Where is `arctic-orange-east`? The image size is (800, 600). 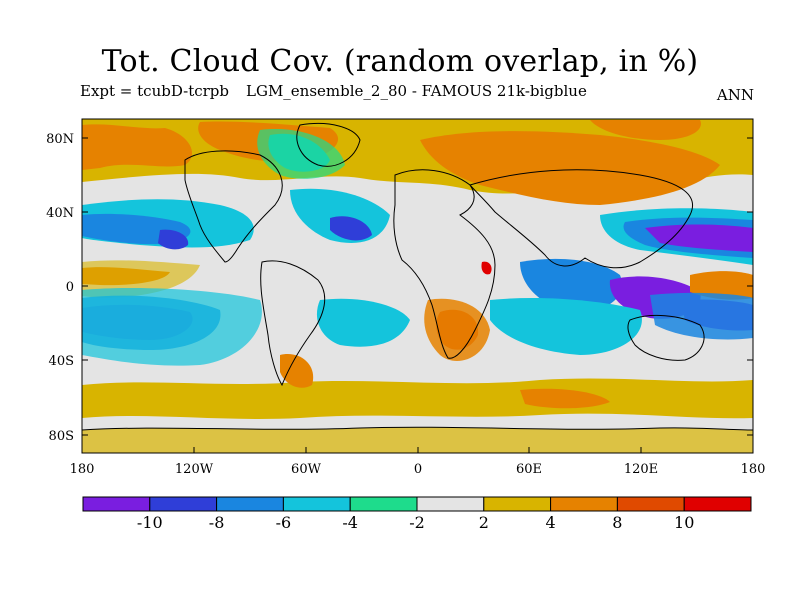 arctic-orange-east is located at coordinates (645, 130).